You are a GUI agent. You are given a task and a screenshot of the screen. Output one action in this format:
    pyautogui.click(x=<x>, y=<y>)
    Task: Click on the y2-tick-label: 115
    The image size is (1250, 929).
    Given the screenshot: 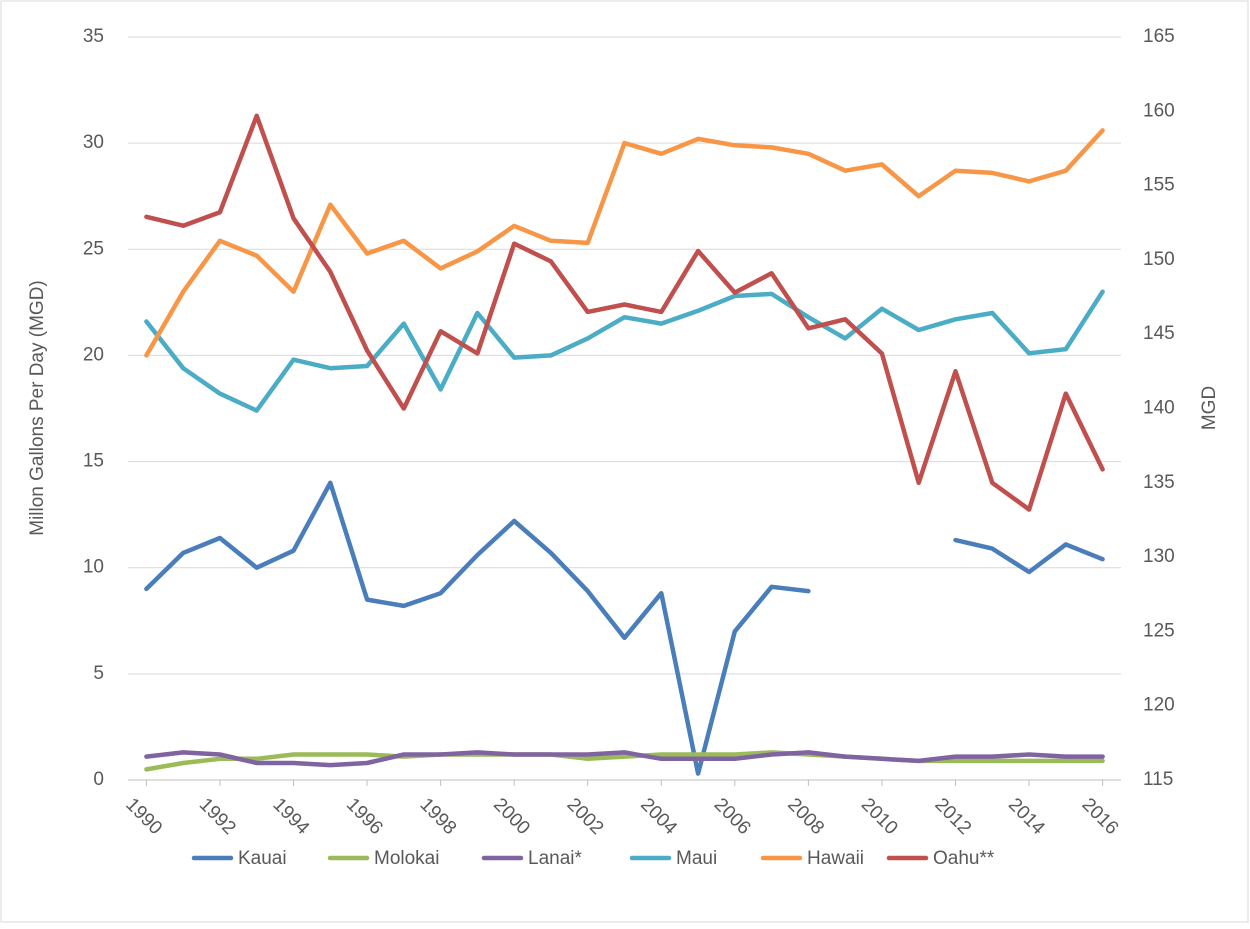 What is the action you would take?
    pyautogui.click(x=1158, y=779)
    